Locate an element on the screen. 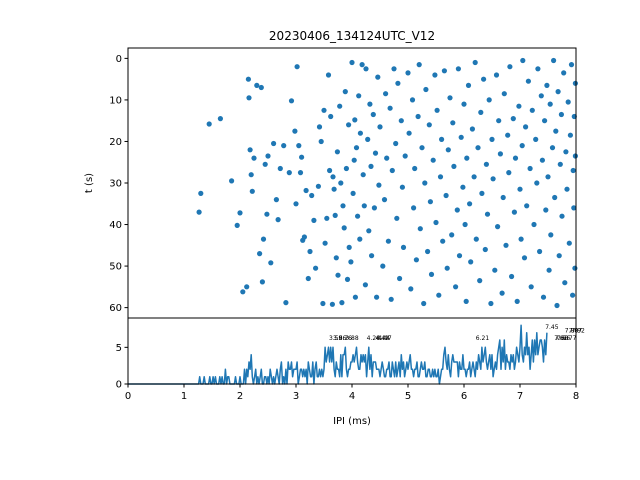  peak-annotation-label: 7.80 is located at coordinates (572, 331).